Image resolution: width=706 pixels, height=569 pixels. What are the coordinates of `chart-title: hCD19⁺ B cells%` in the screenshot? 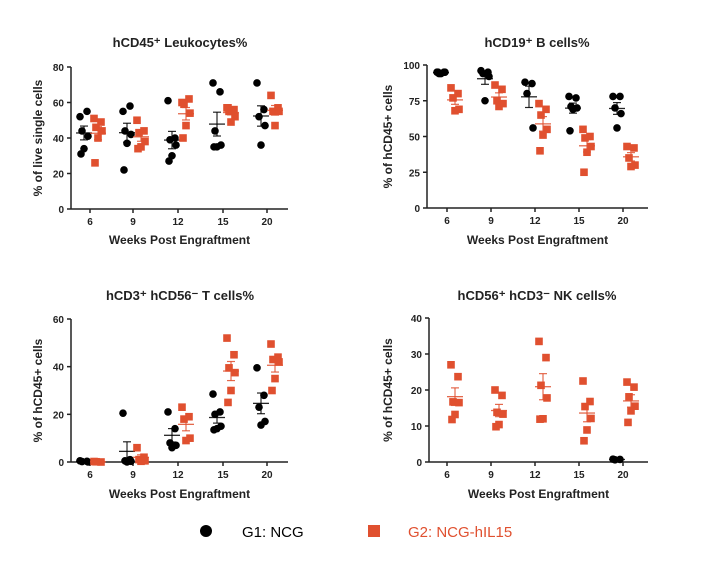 It's located at (537, 42).